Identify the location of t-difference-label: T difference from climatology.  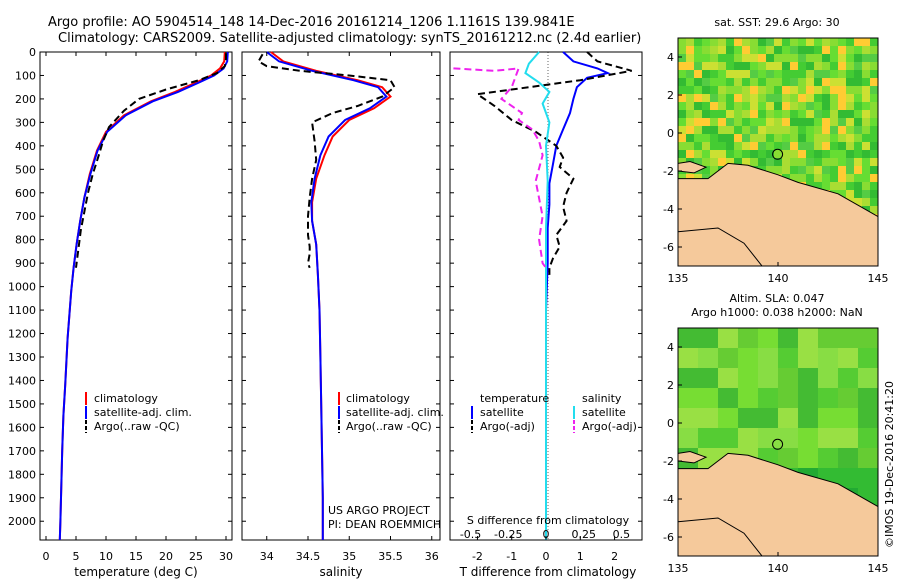
(548, 572).